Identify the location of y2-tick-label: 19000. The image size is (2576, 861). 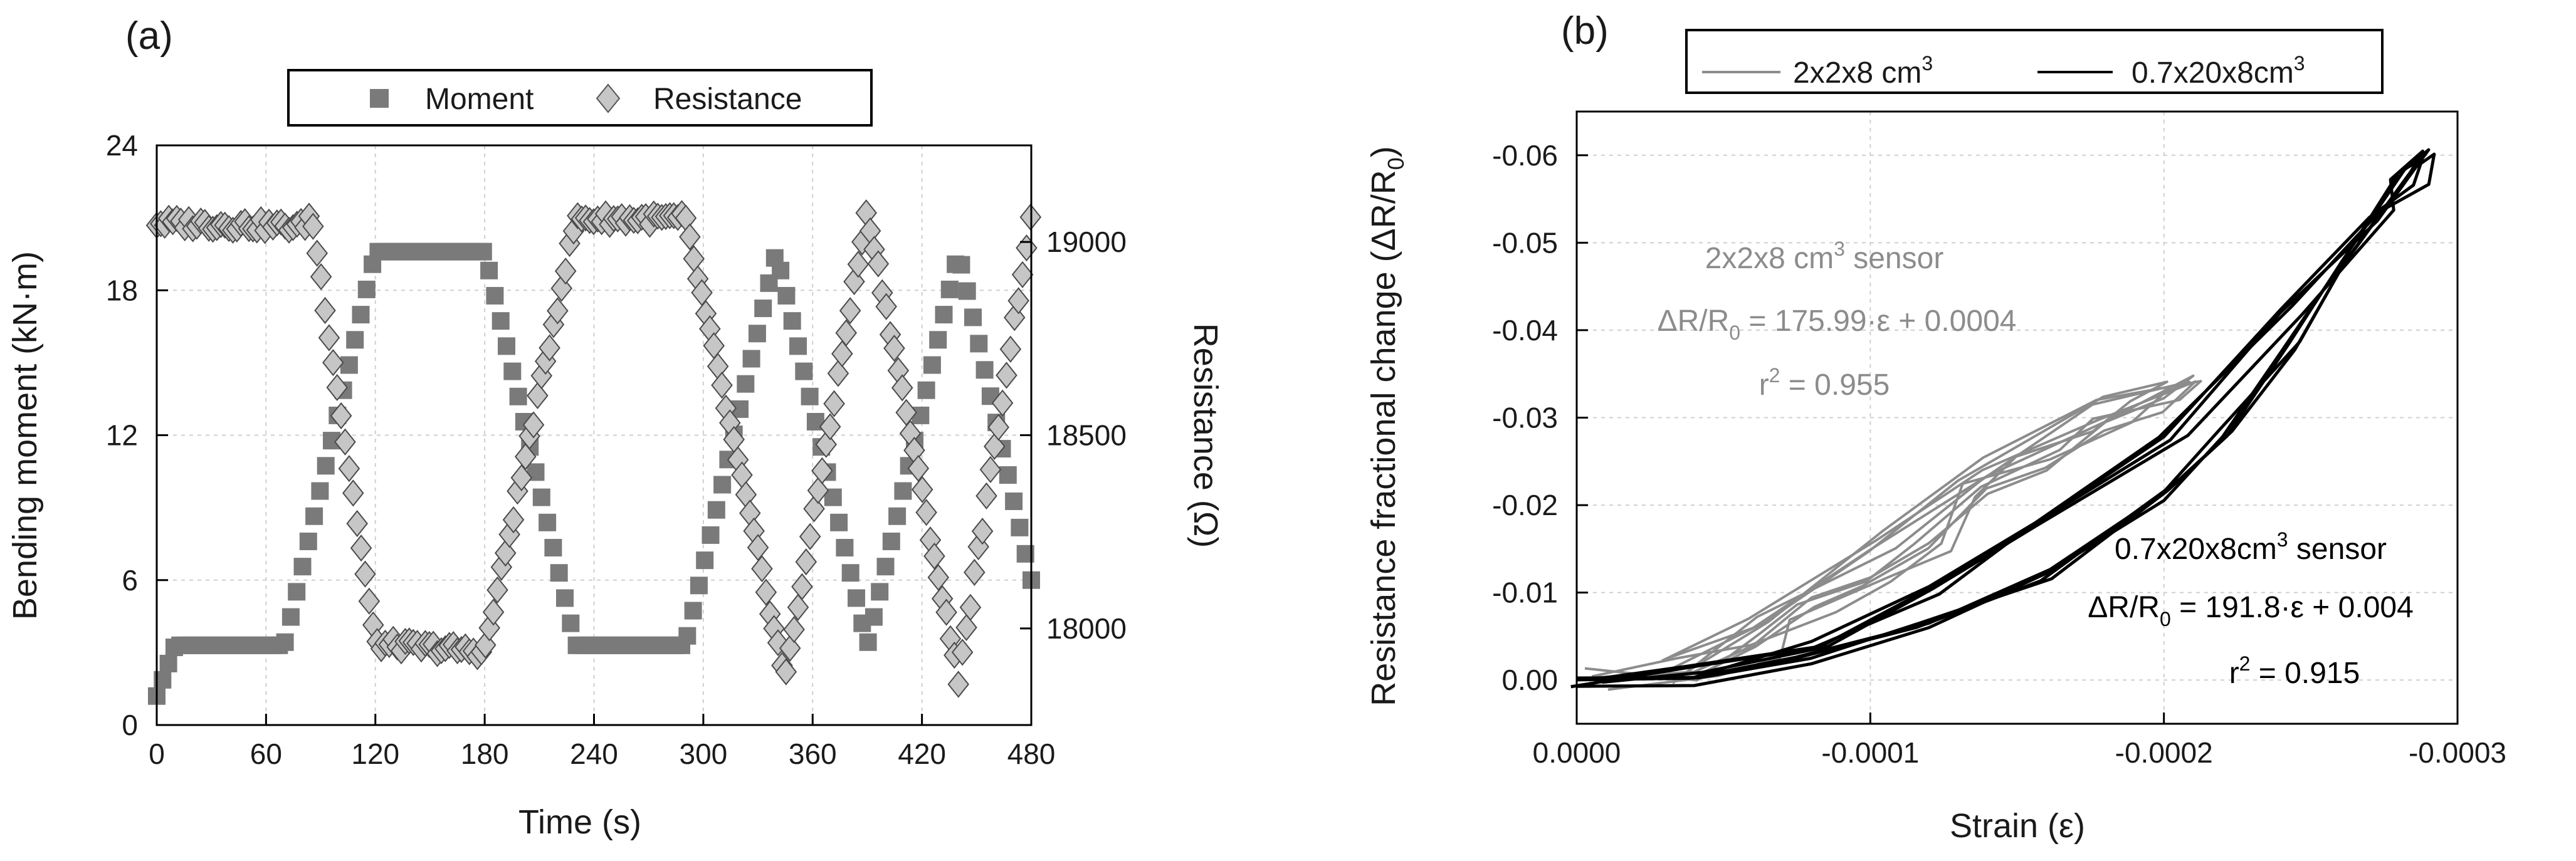
(1086, 242).